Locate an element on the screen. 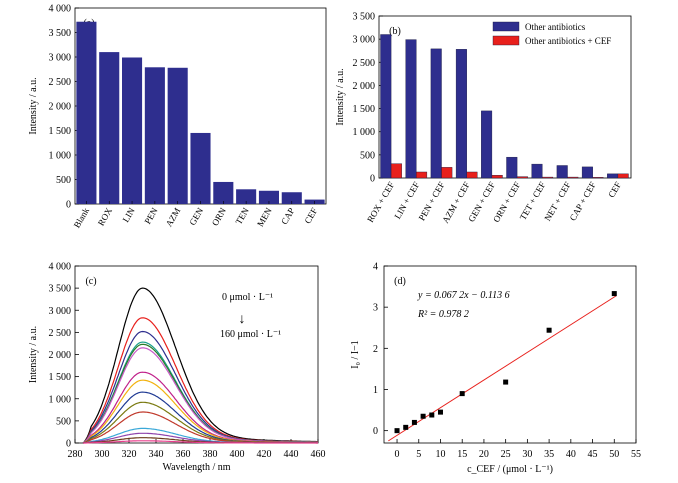 Image resolution: width=678 pixels, height=483 pixels. panel-a-ytick-label: 4 000 is located at coordinates (60, 9).